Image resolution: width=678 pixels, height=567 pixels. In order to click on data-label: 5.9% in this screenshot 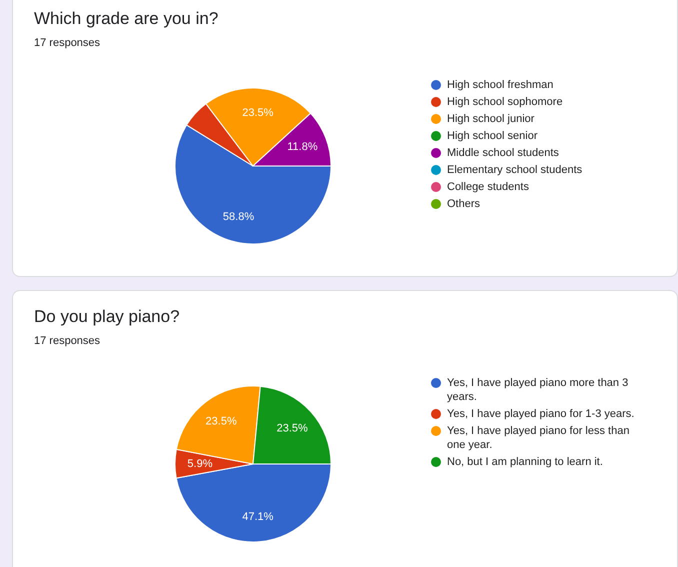, I will do `click(200, 464)`.